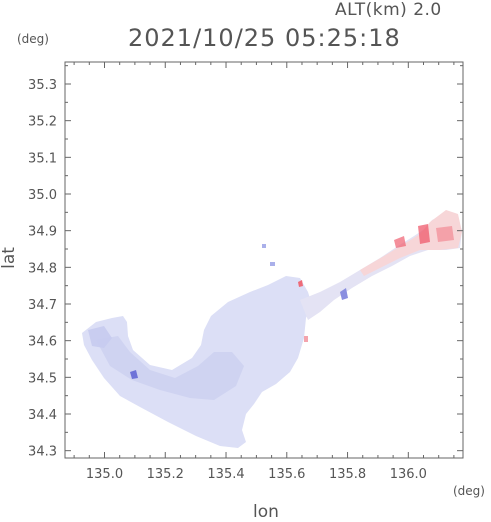 Image resolution: width=491 pixels, height=522 pixels. Describe the element at coordinates (33, 39) in the screenshot. I see `y-axis-unit: (deg)` at that location.